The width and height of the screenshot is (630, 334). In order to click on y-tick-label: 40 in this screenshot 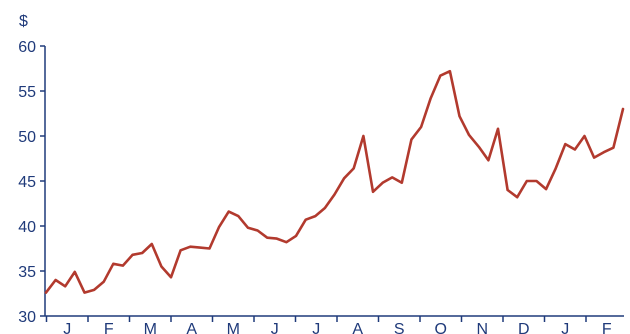, I will do `click(27, 227)`.